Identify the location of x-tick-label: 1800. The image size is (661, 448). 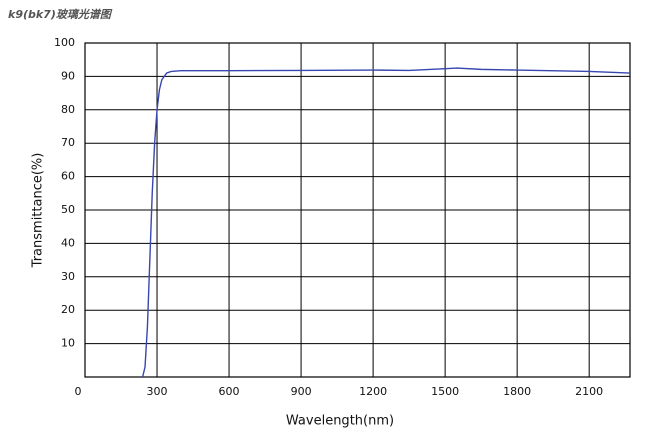
(517, 391).